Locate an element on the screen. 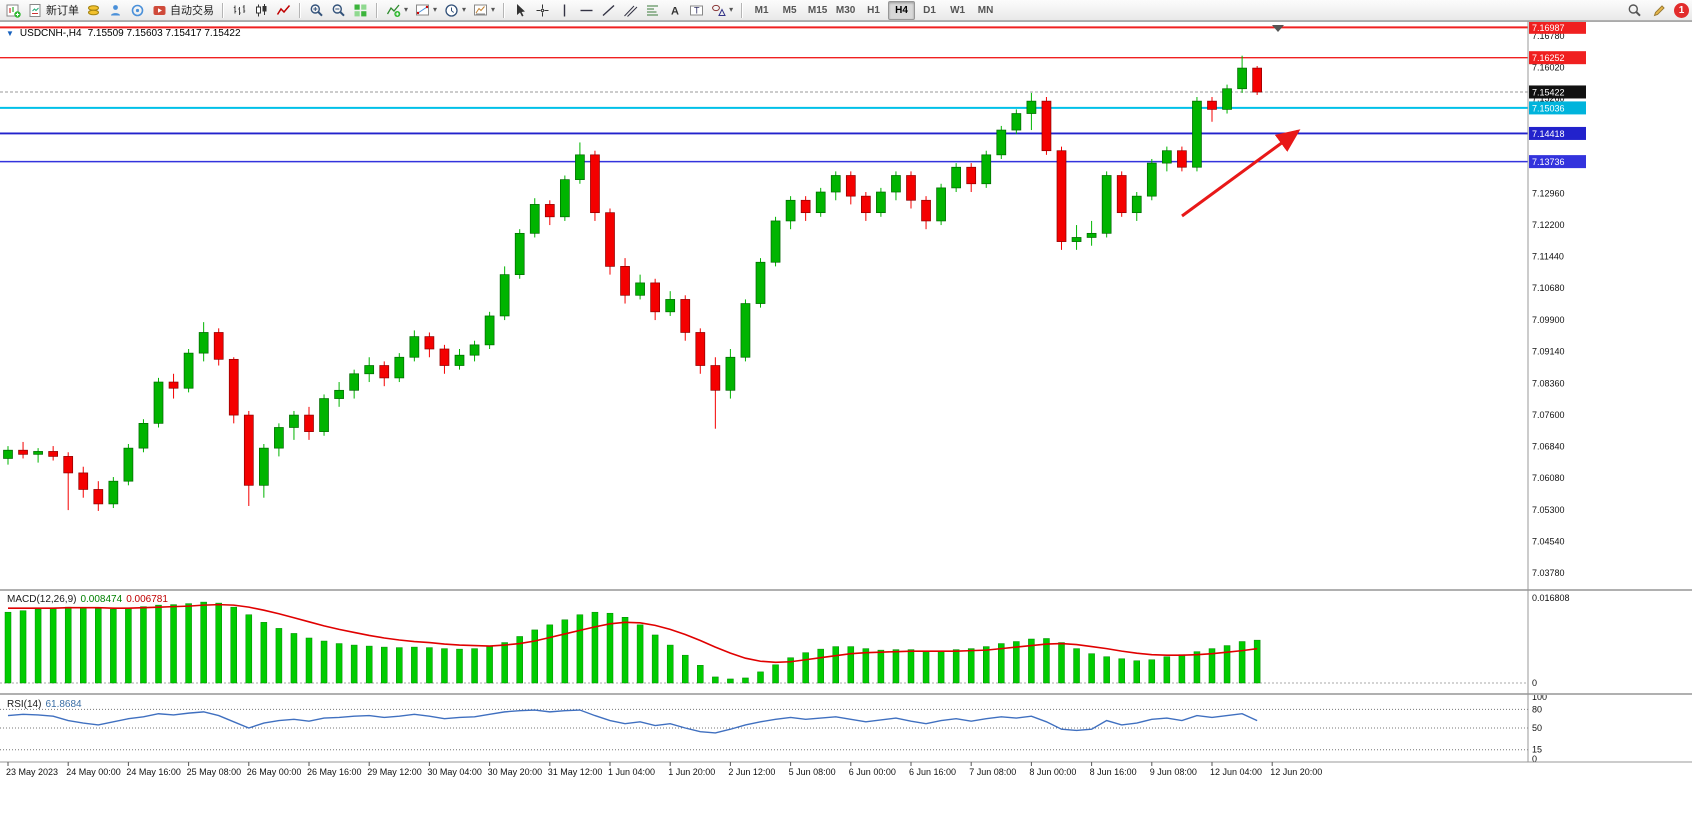  market-watch-button is located at coordinates (93, 10).